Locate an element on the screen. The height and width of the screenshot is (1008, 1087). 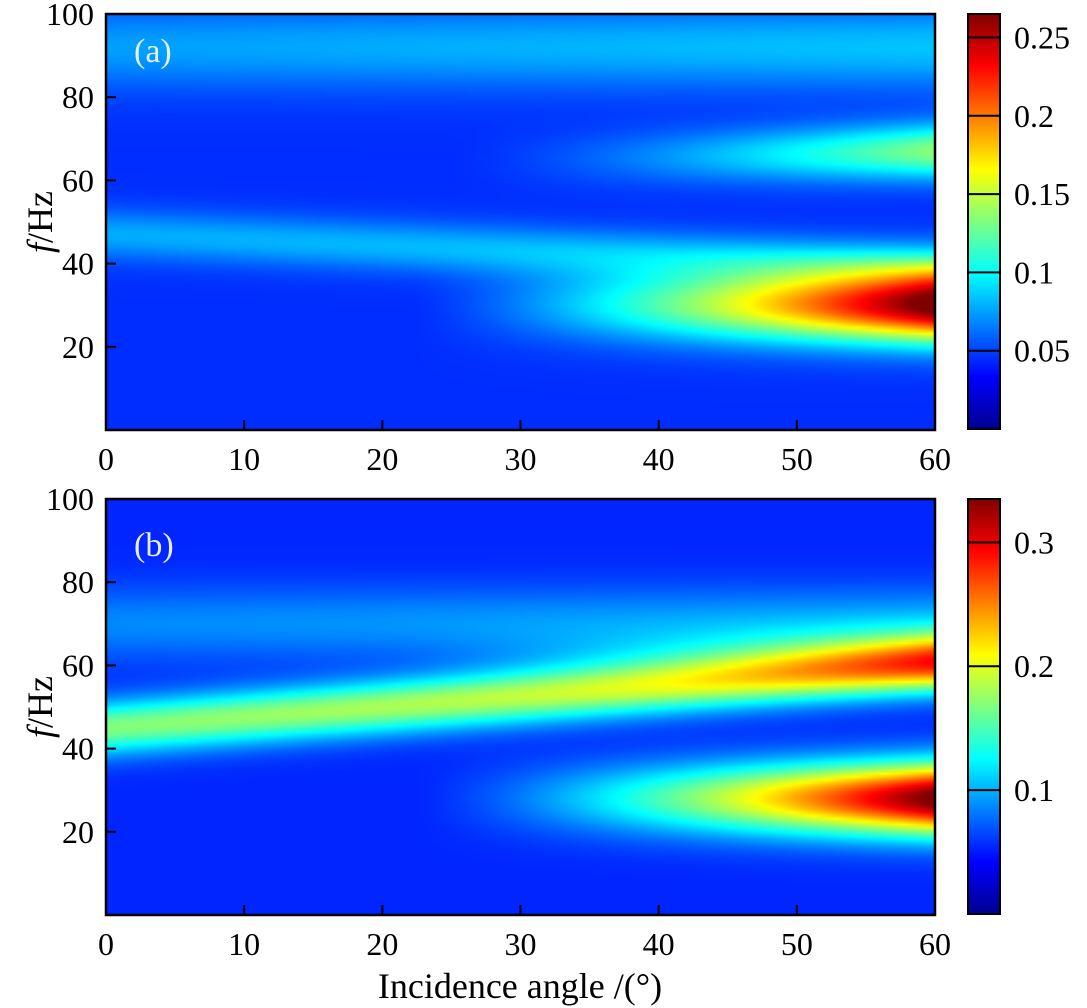
colorbar-a: 0.05 0.1 0.15 0.2 0.25 is located at coordinates (1018, 221).